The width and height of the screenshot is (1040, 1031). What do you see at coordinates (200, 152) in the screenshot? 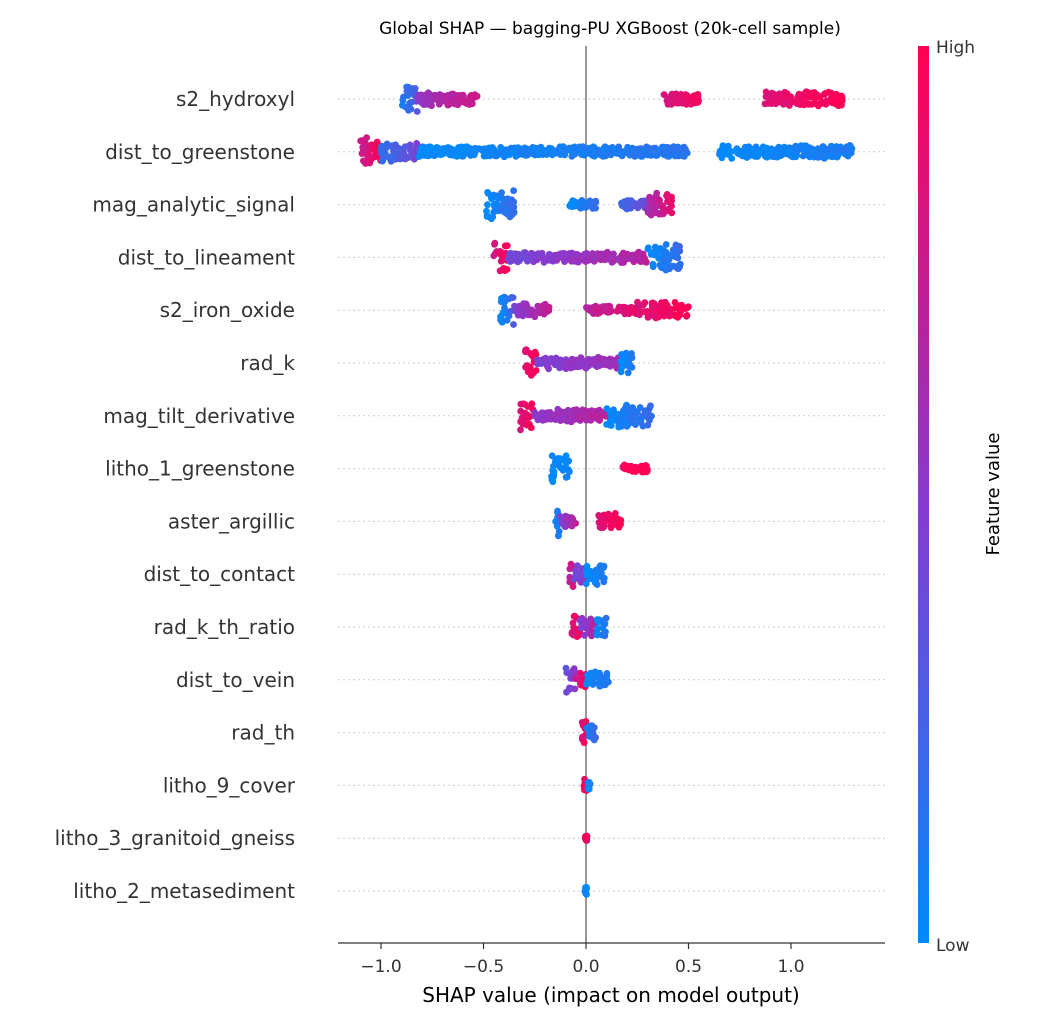
I see `feature-label: dist_to_greenstone` at bounding box center [200, 152].